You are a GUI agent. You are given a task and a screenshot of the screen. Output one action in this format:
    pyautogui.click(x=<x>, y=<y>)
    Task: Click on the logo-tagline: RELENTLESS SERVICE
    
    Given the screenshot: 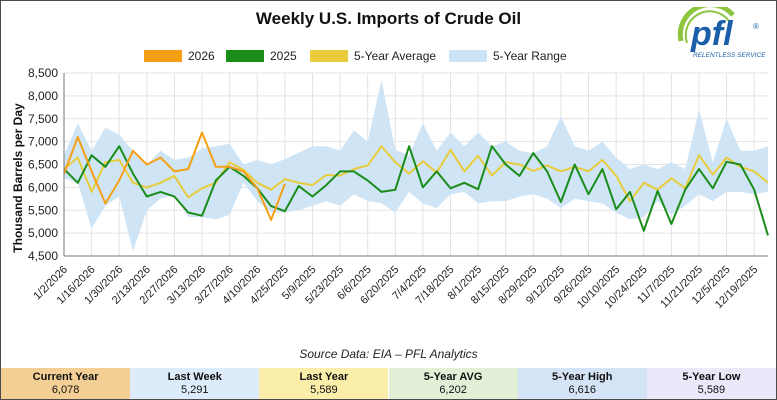 What is the action you would take?
    pyautogui.click(x=729, y=55)
    